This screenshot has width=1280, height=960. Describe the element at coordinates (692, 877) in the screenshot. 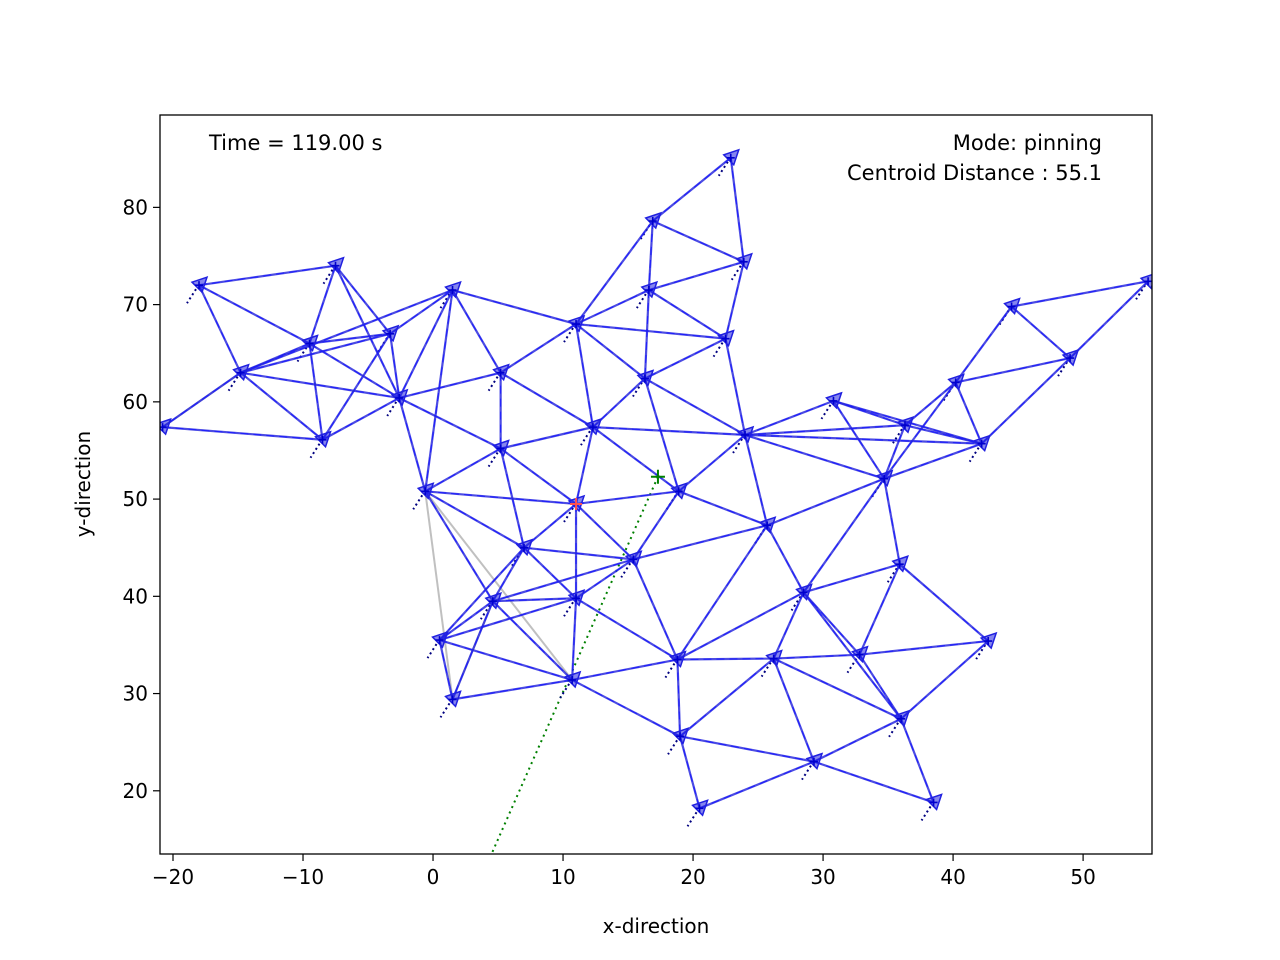

I see `x-tick-label: 20` at that location.